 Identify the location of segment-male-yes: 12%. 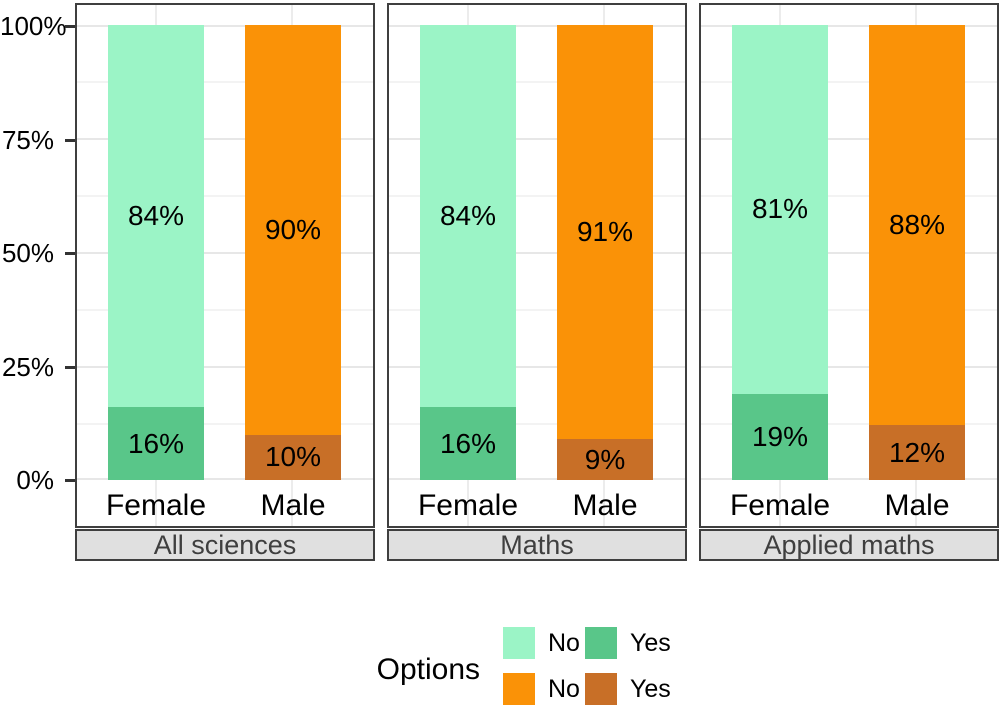
(917, 452).